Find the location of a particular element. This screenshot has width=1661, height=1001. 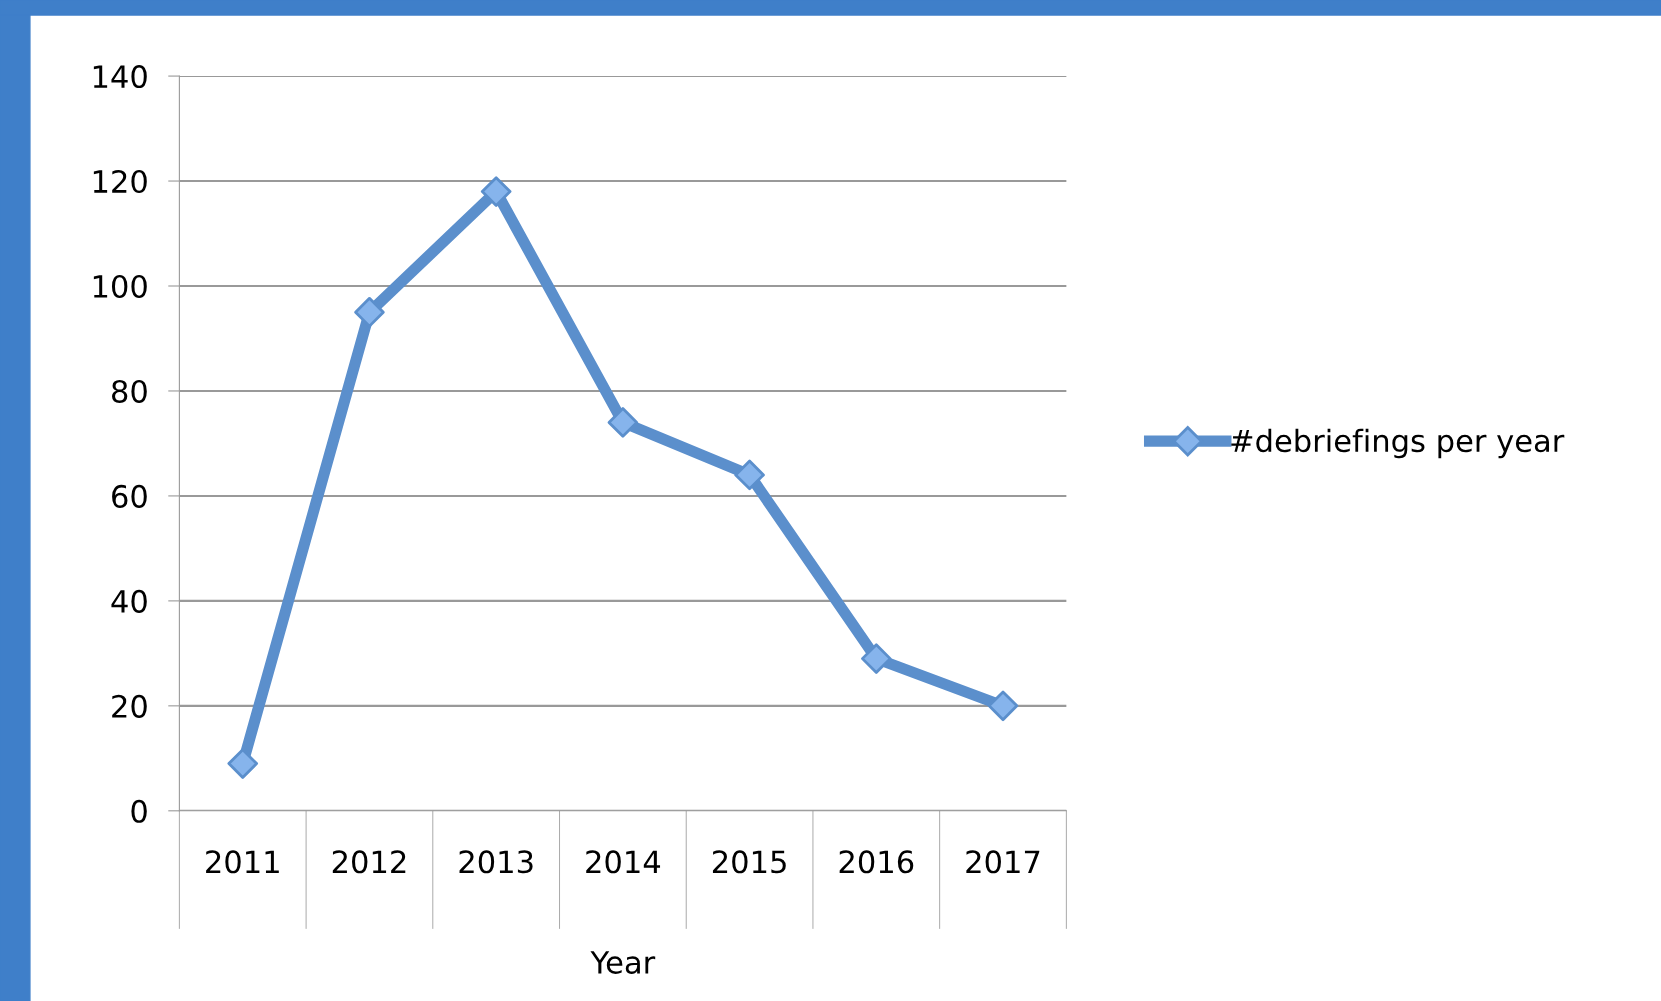

x-tick-label: 2015 is located at coordinates (749, 862).